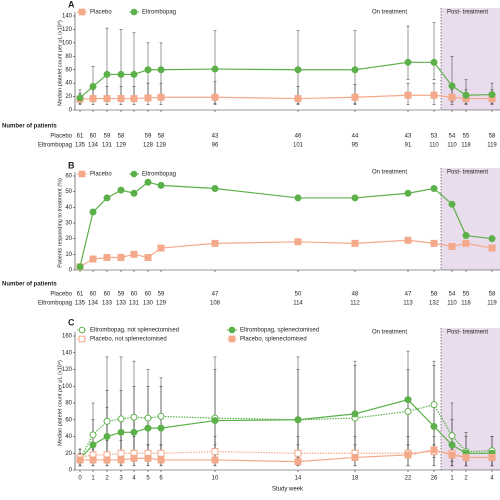 The image size is (500, 500). What do you see at coordinates (215, 479) in the screenshot?
I see `x-tick-label: 10` at bounding box center [215, 479].